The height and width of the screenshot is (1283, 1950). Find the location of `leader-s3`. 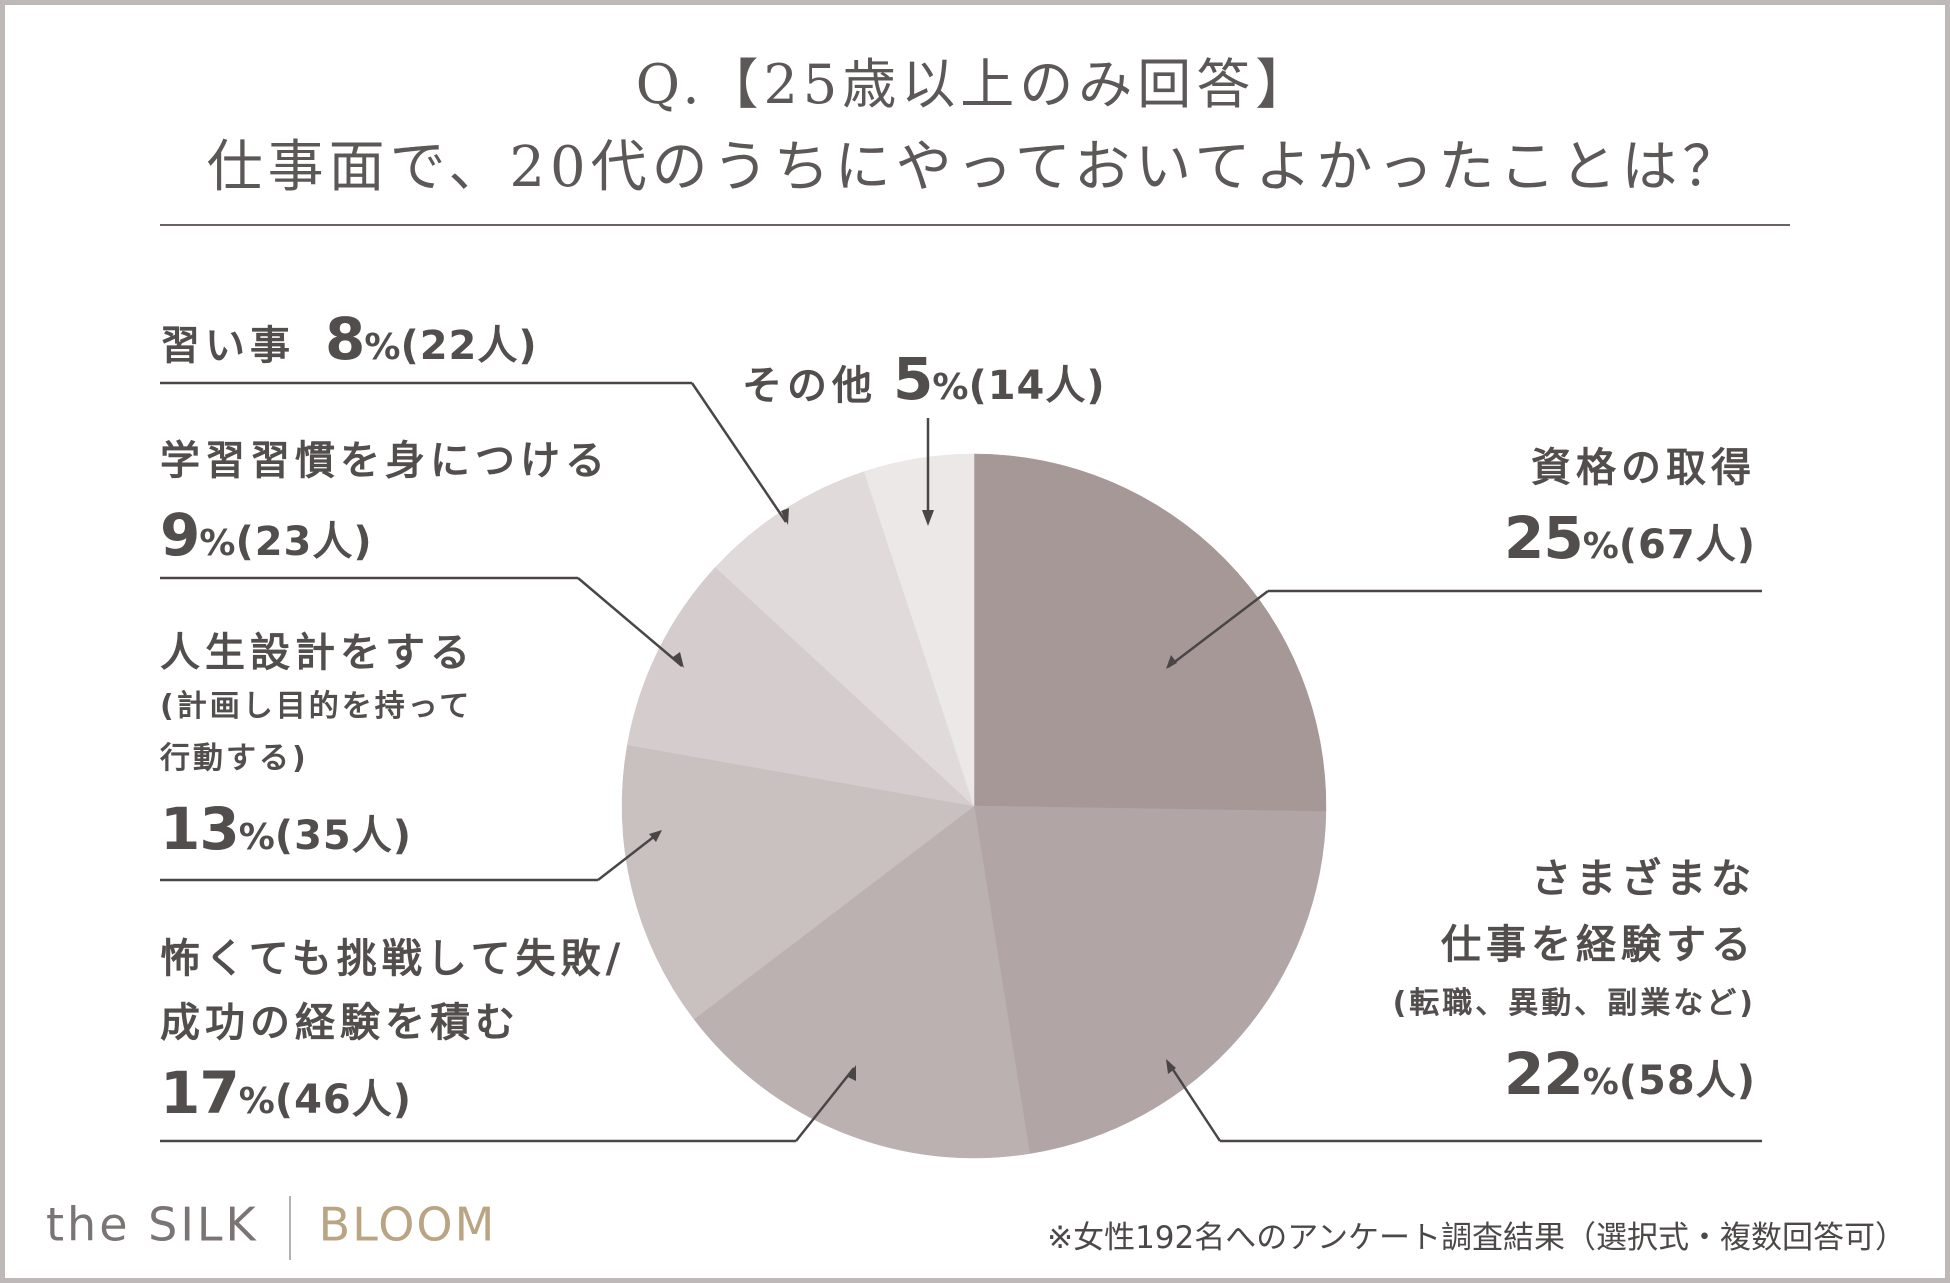

leader-s3 is located at coordinates (629, 856).